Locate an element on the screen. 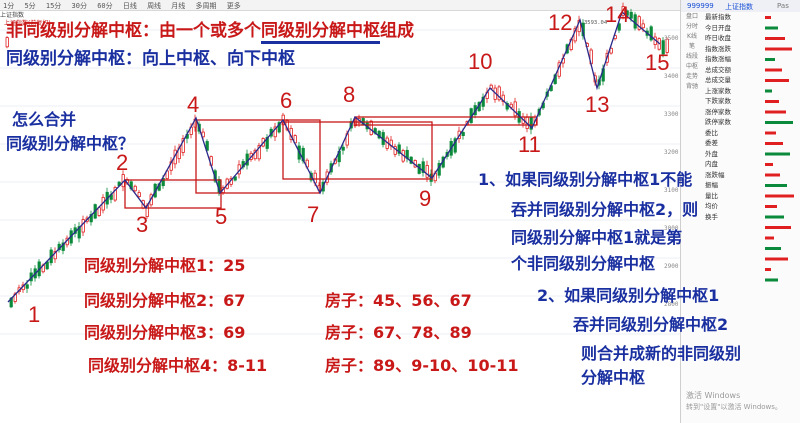  period-tab: 日线 is located at coordinates (129, 6).